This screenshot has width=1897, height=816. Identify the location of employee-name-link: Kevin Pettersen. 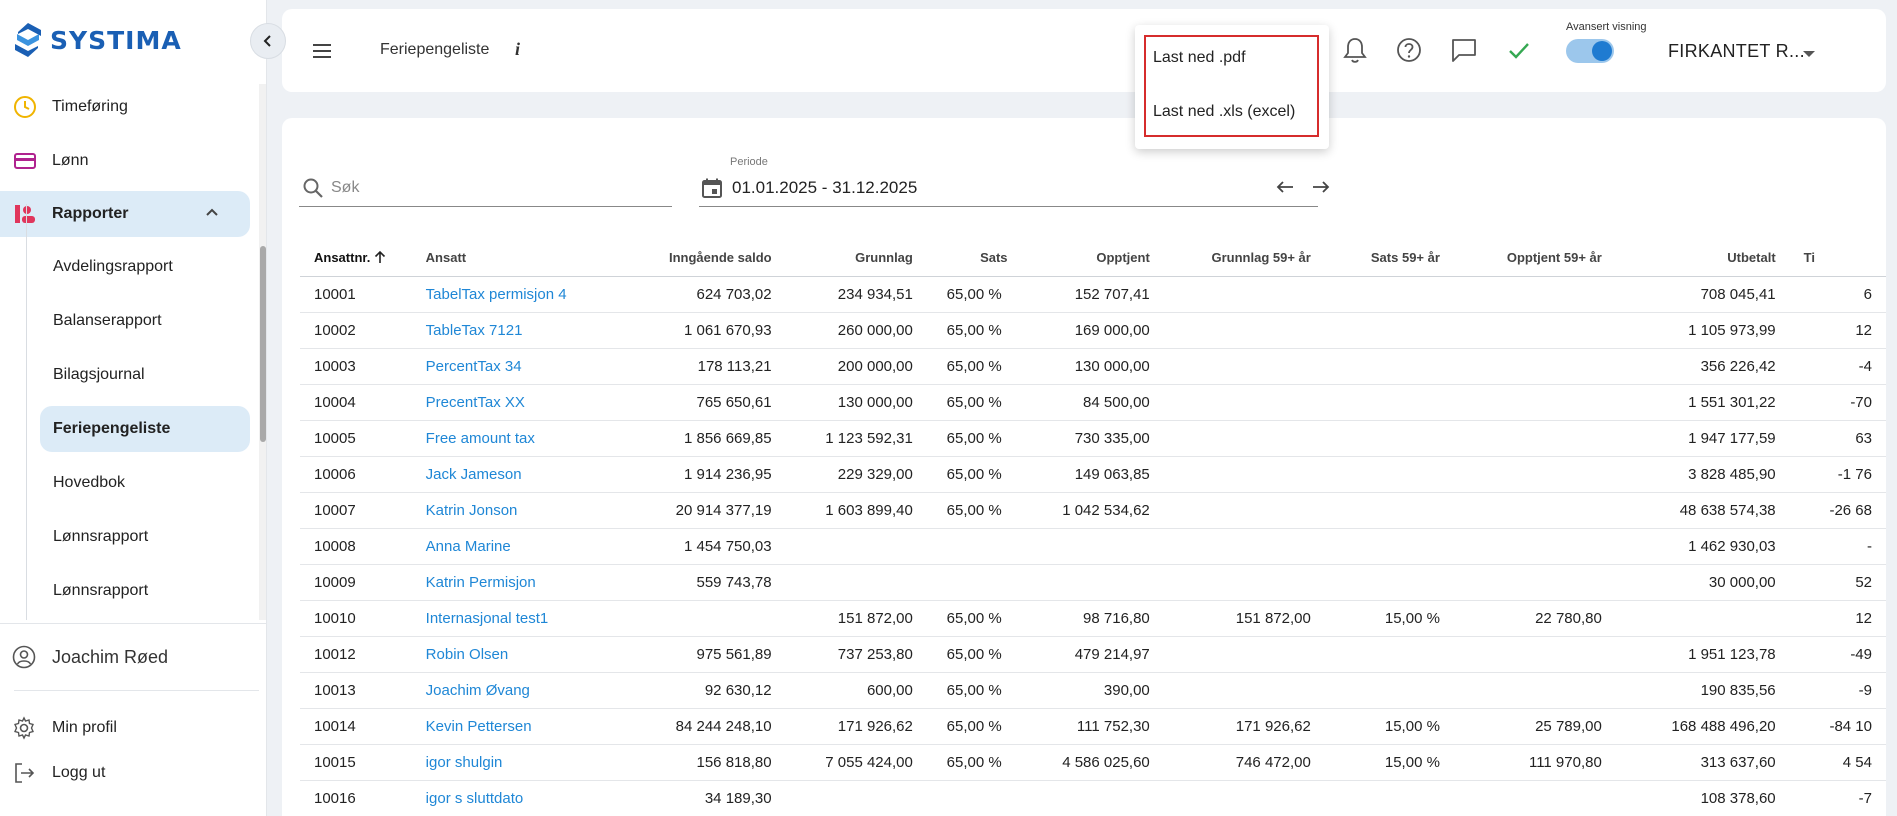
(516, 726).